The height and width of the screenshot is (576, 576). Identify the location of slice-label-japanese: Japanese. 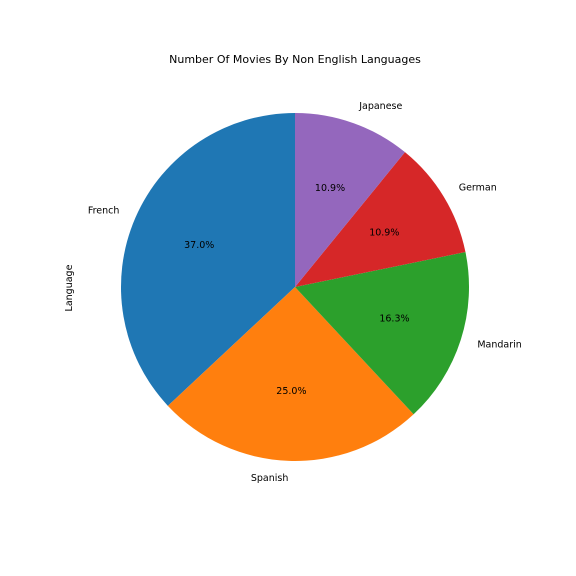
(380, 106).